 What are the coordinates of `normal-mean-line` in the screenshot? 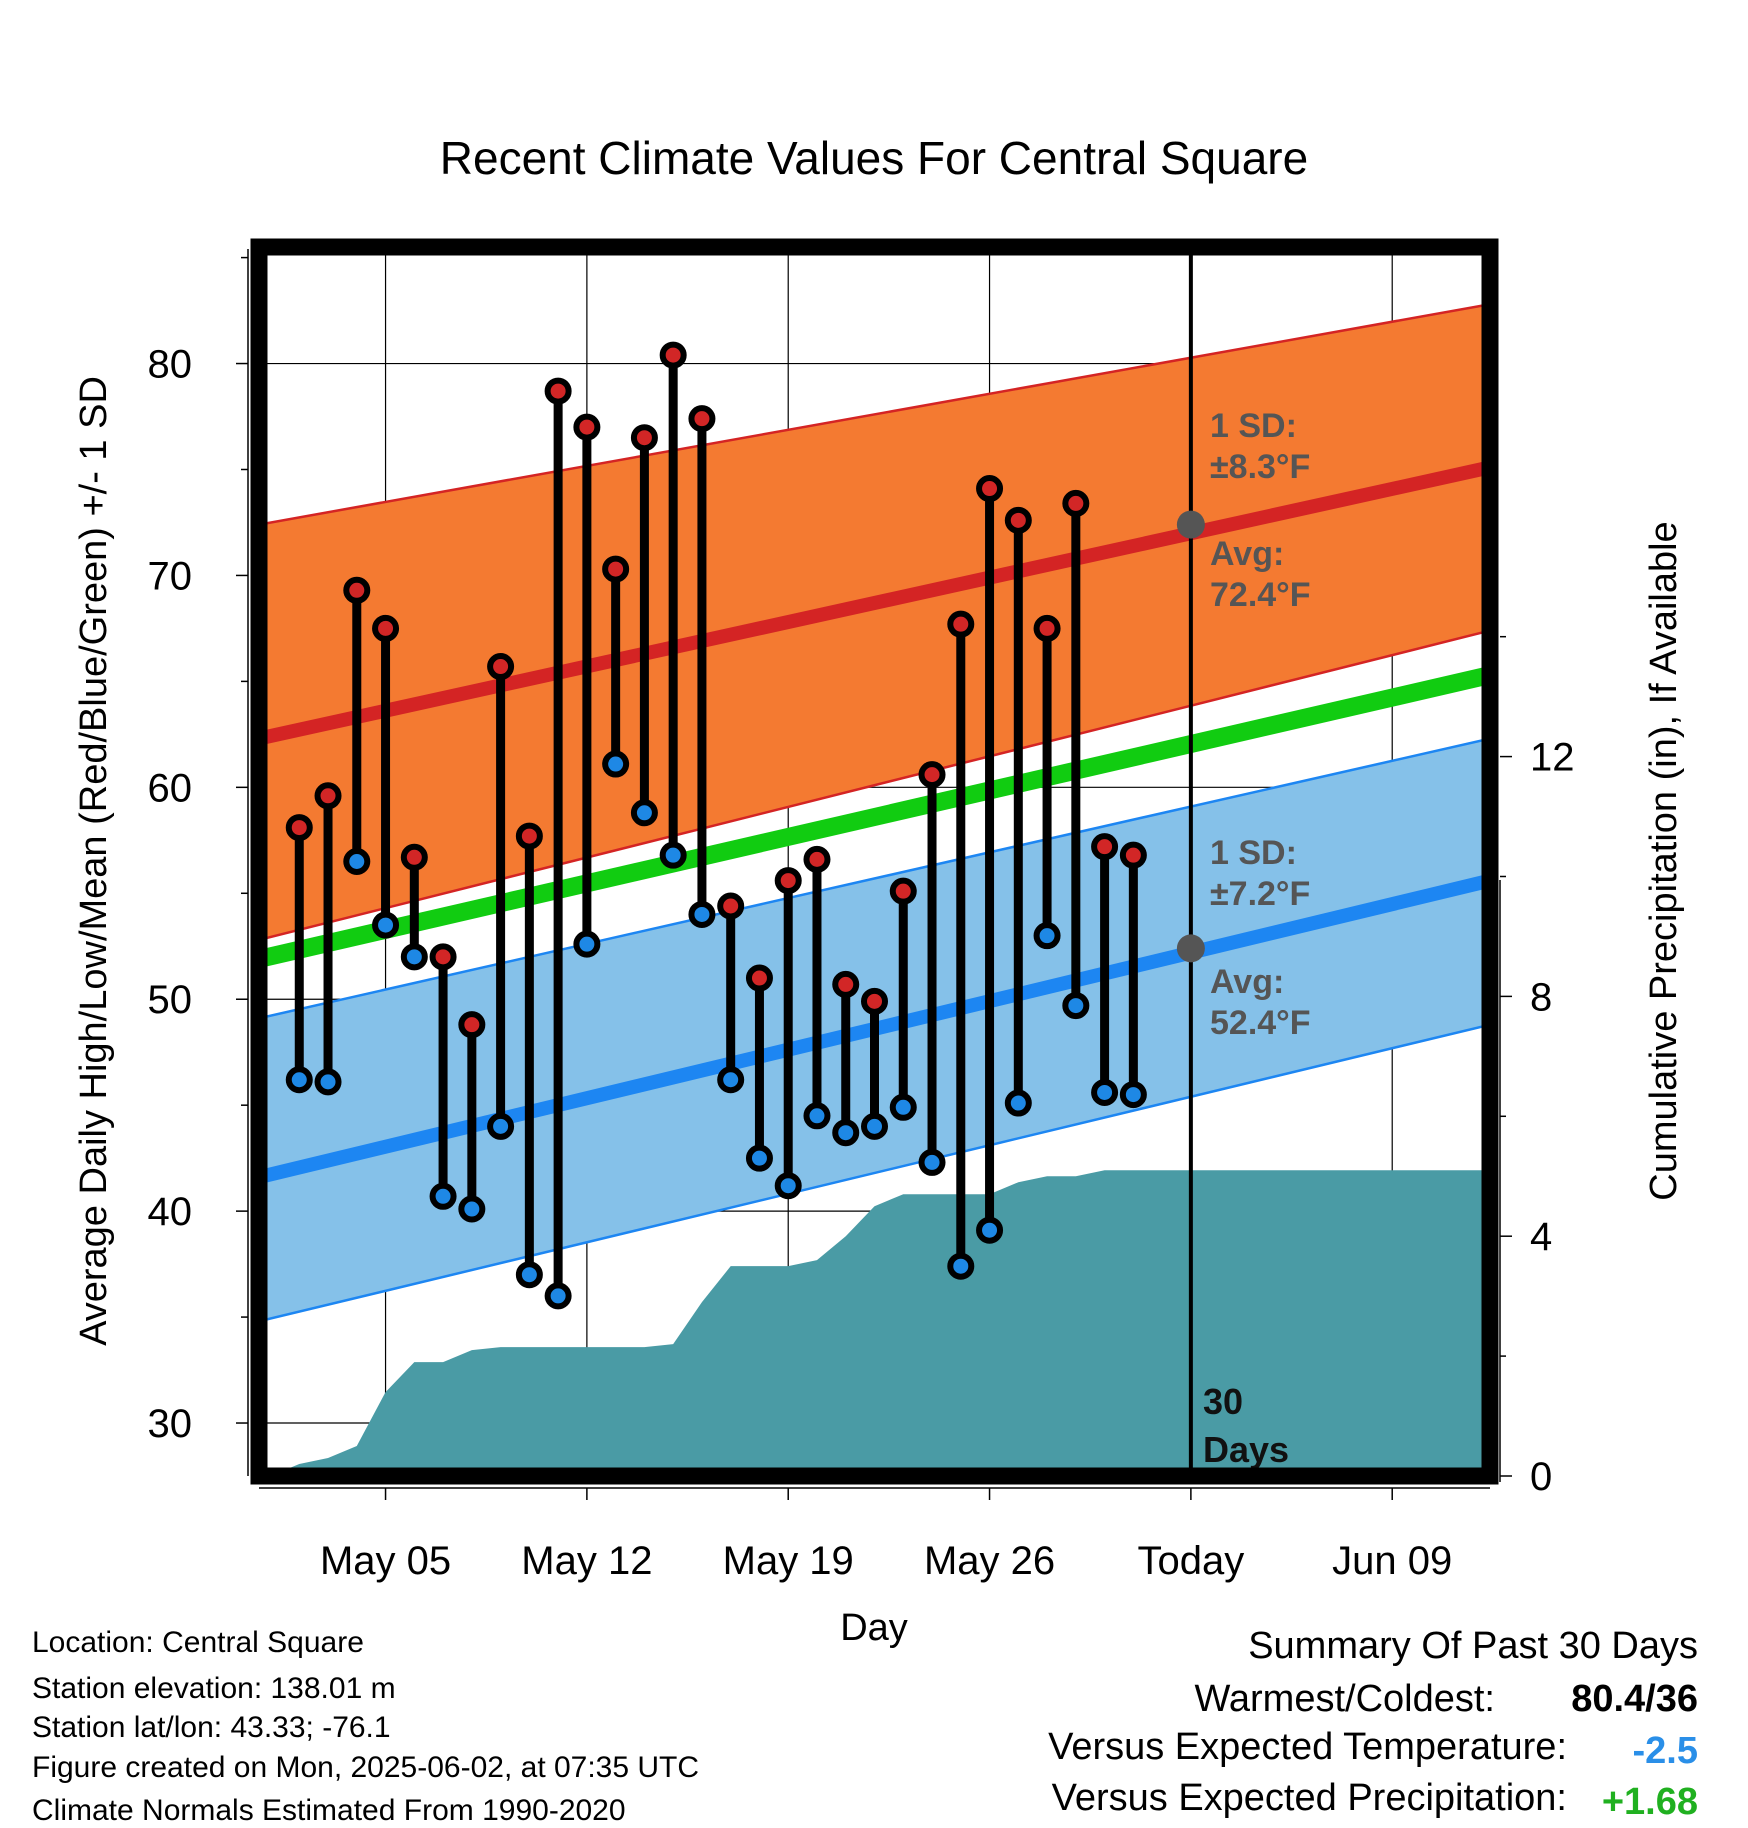 It's located at (874, 817).